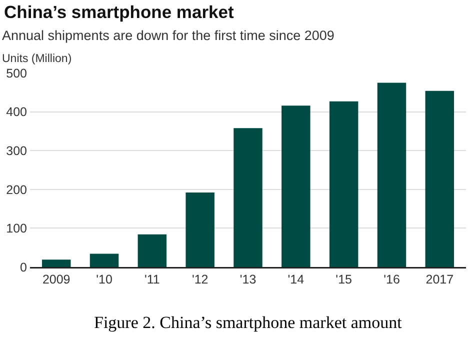  I want to click on x-tick-label: 2009, so click(56, 279).